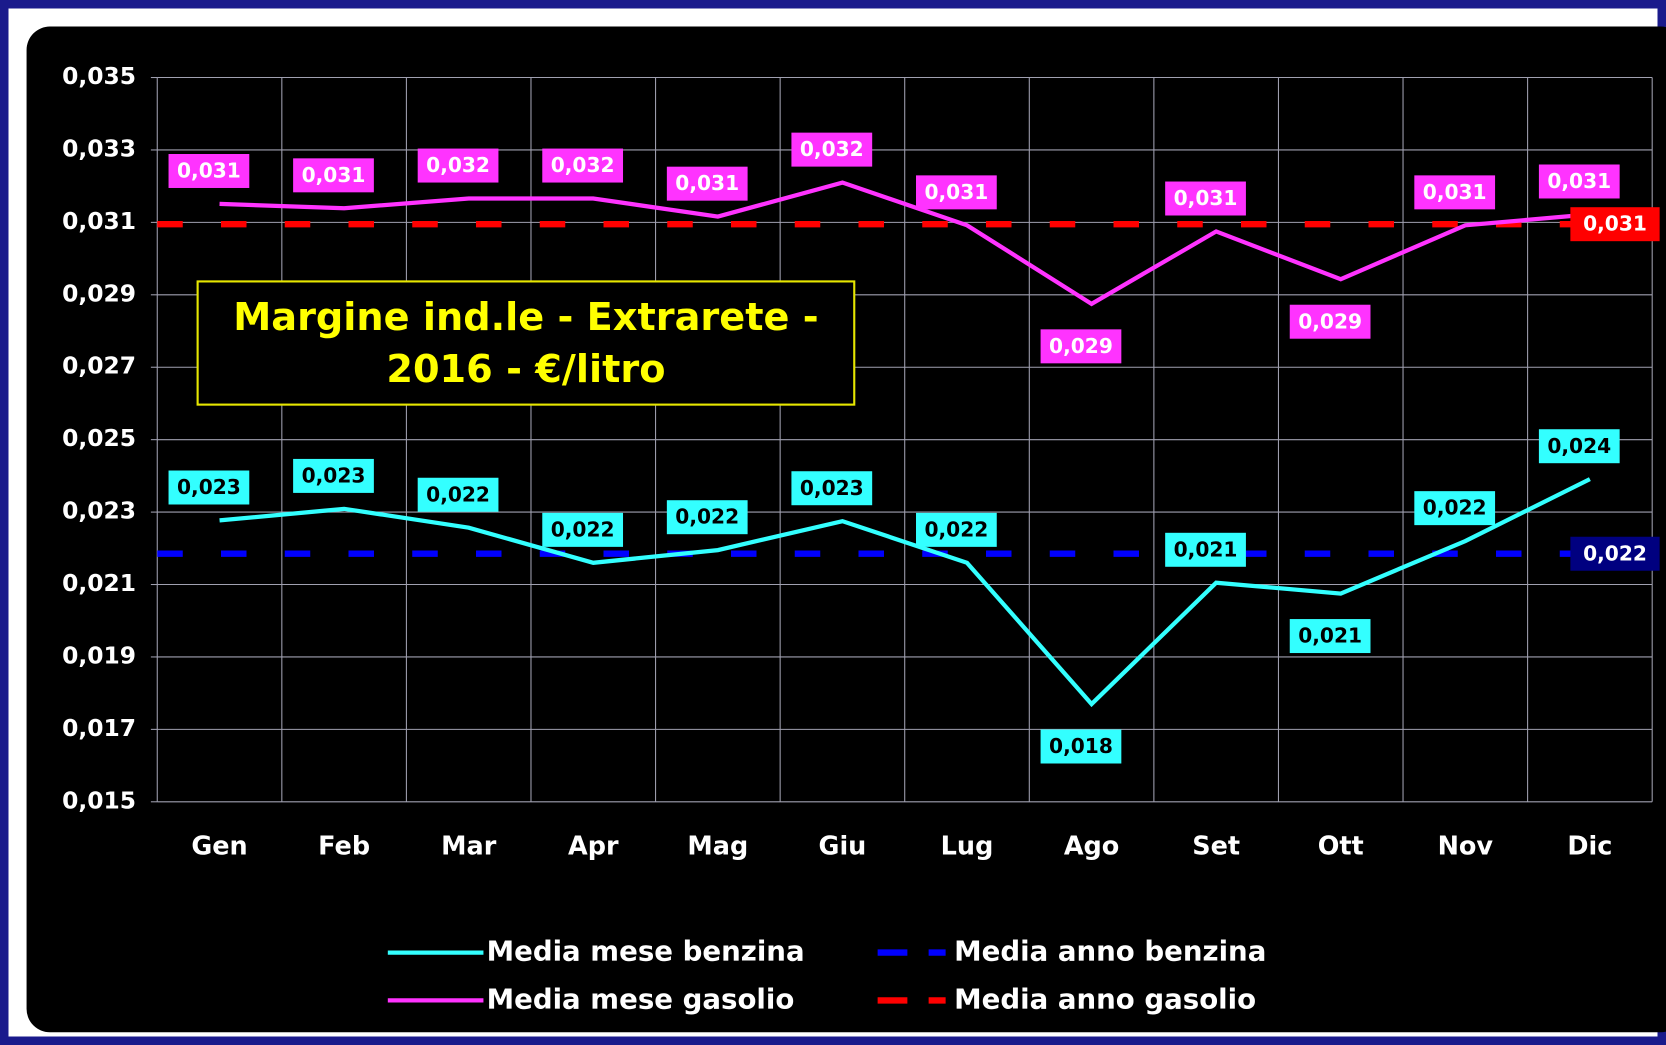 This screenshot has height=1045, width=1666. What do you see at coordinates (1091, 846) in the screenshot?
I see `x-tick-label: Ago` at bounding box center [1091, 846].